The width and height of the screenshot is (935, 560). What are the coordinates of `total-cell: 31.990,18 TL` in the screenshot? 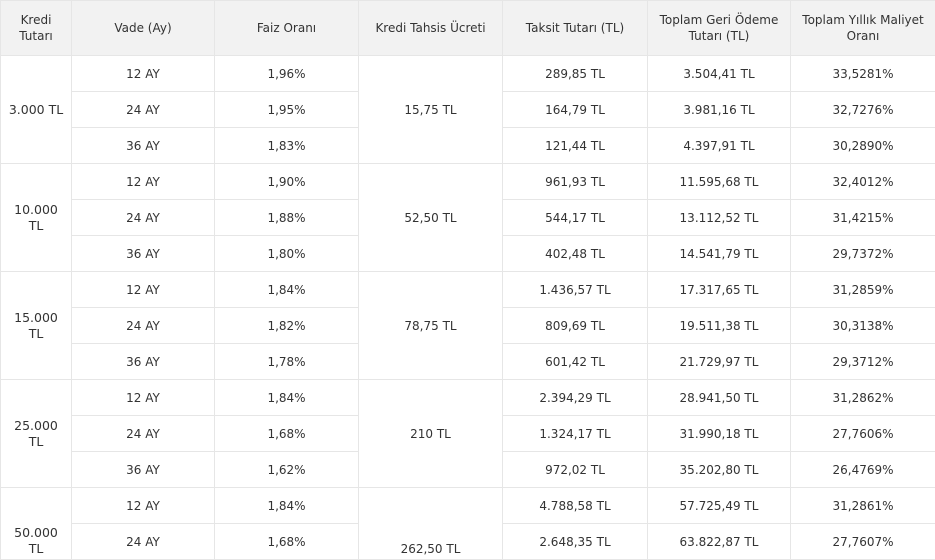 It's located at (719, 434).